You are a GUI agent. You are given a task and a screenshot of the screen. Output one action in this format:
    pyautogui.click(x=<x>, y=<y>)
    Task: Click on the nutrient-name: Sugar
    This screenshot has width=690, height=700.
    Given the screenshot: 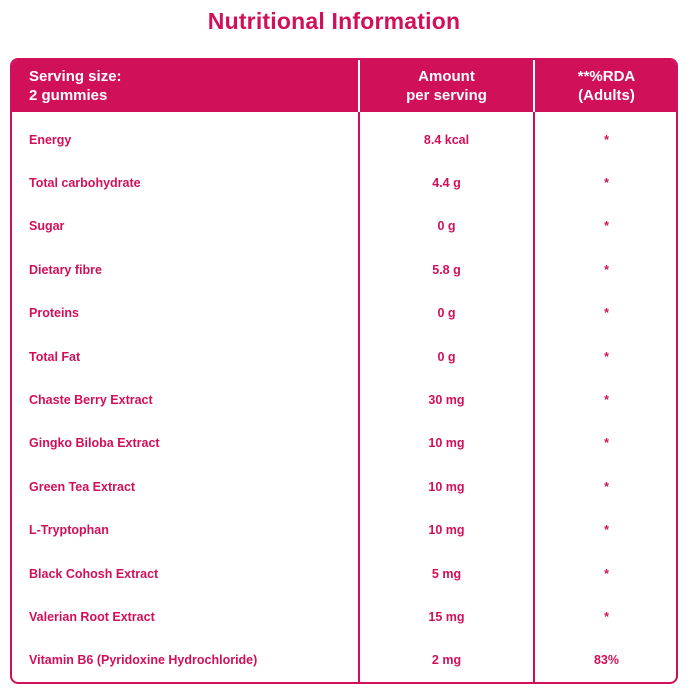 What is the action you would take?
    pyautogui.click(x=47, y=226)
    